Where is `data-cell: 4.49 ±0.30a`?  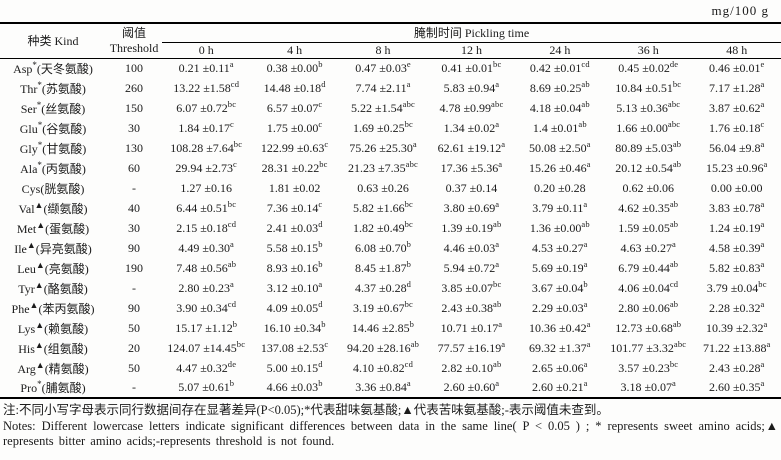 data-cell: 4.49 ±0.30a is located at coordinates (206, 246).